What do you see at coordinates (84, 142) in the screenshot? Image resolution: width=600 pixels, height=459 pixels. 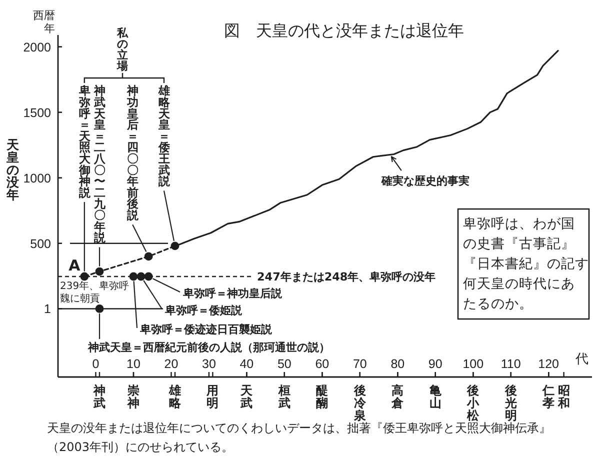 I see `text: 卑弥呼＝天照大御神説` at bounding box center [84, 142].